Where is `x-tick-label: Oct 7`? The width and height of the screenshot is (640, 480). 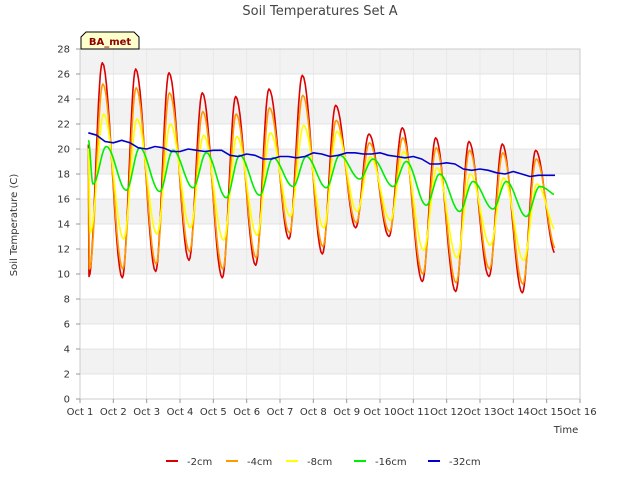 x-tick-label: Oct 7 is located at coordinates (280, 412).